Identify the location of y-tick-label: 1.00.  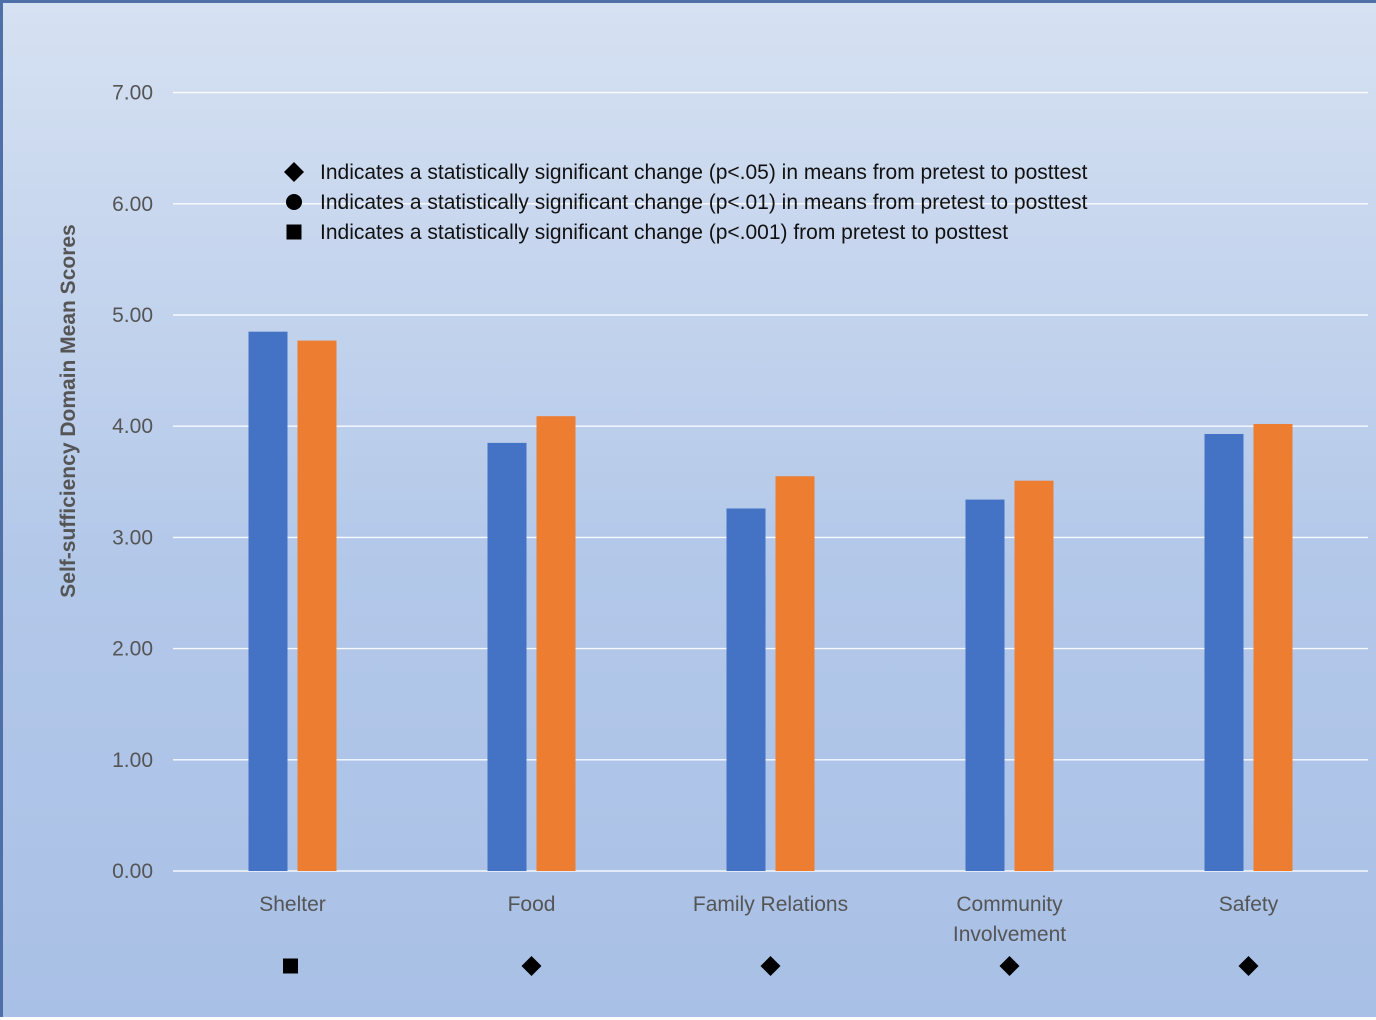
(132, 760).